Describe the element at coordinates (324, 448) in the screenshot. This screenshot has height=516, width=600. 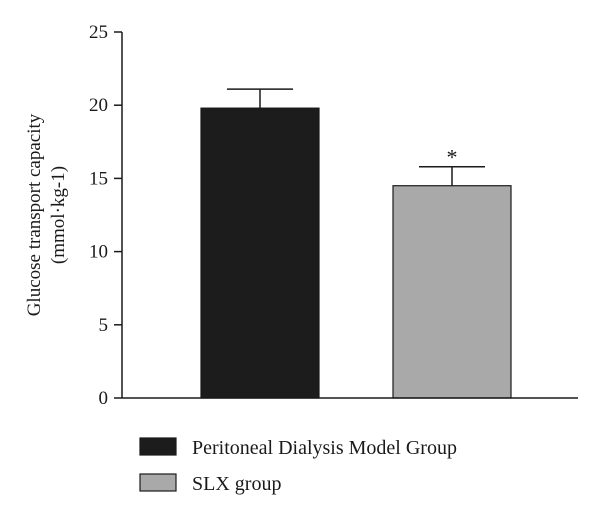
I see `legend-label: Peritoneal Dialysis Model Group` at that location.